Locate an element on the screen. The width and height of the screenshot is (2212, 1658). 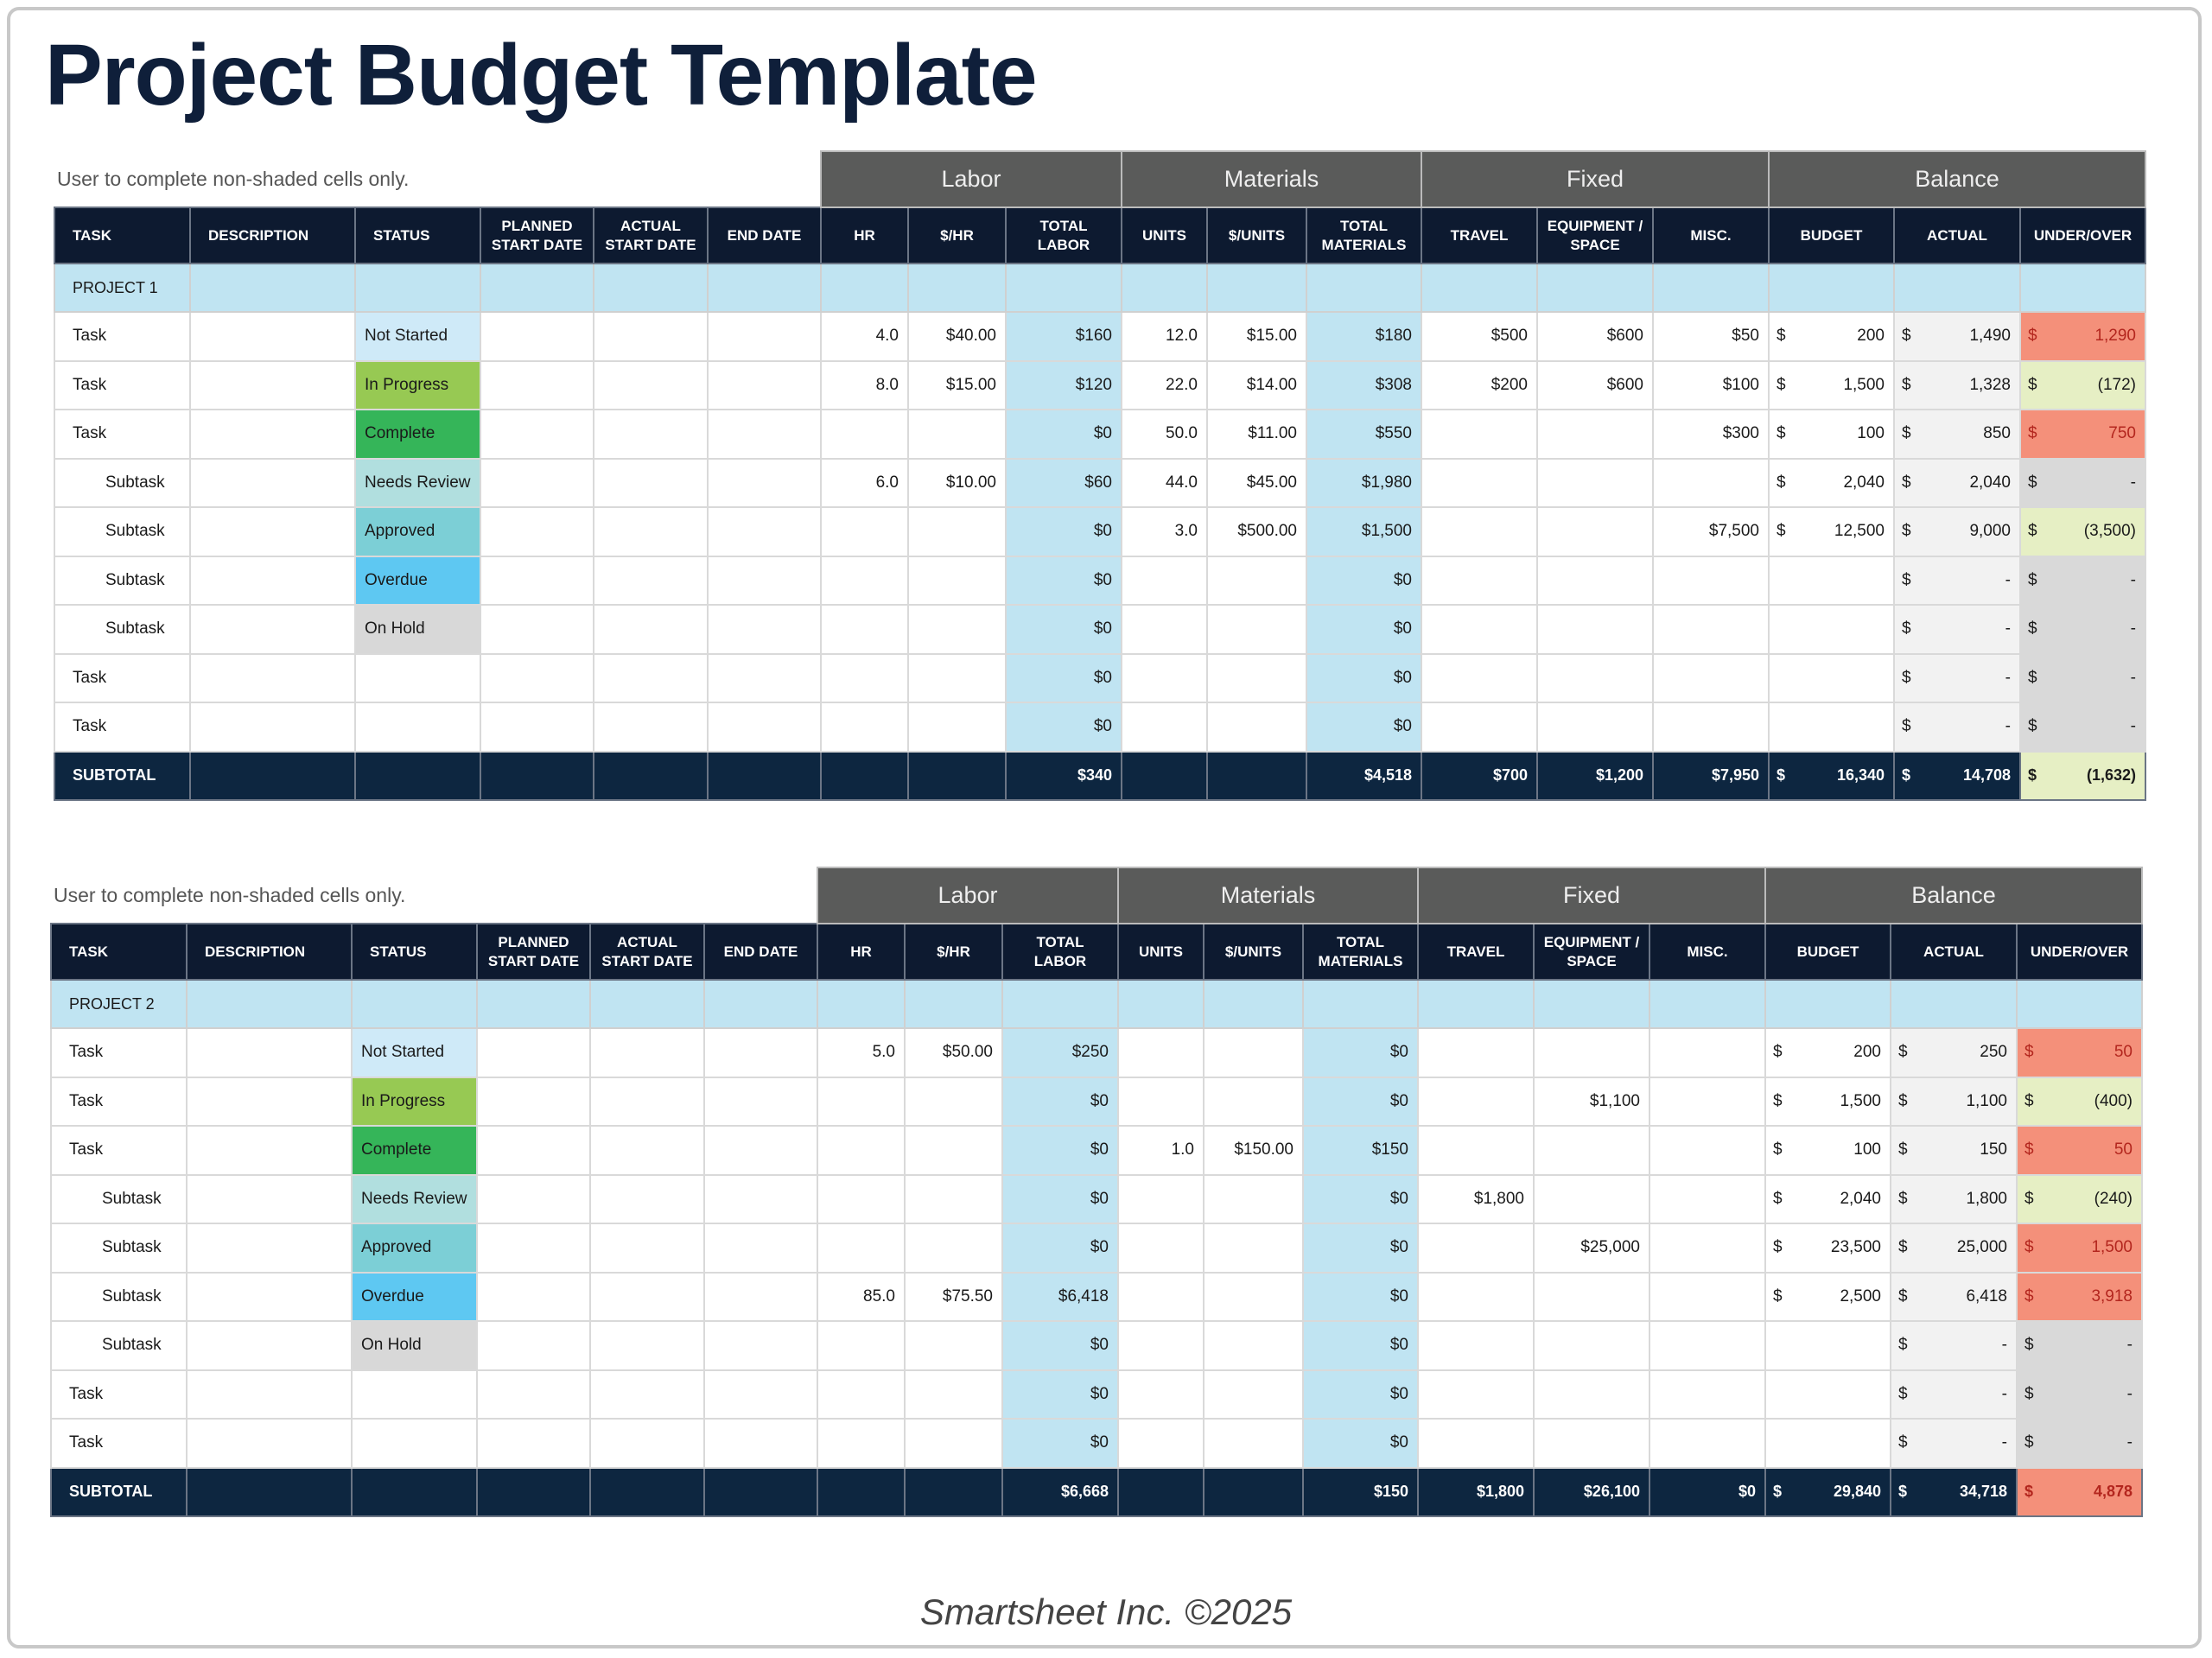
misc-cell: $50 is located at coordinates (1711, 336).